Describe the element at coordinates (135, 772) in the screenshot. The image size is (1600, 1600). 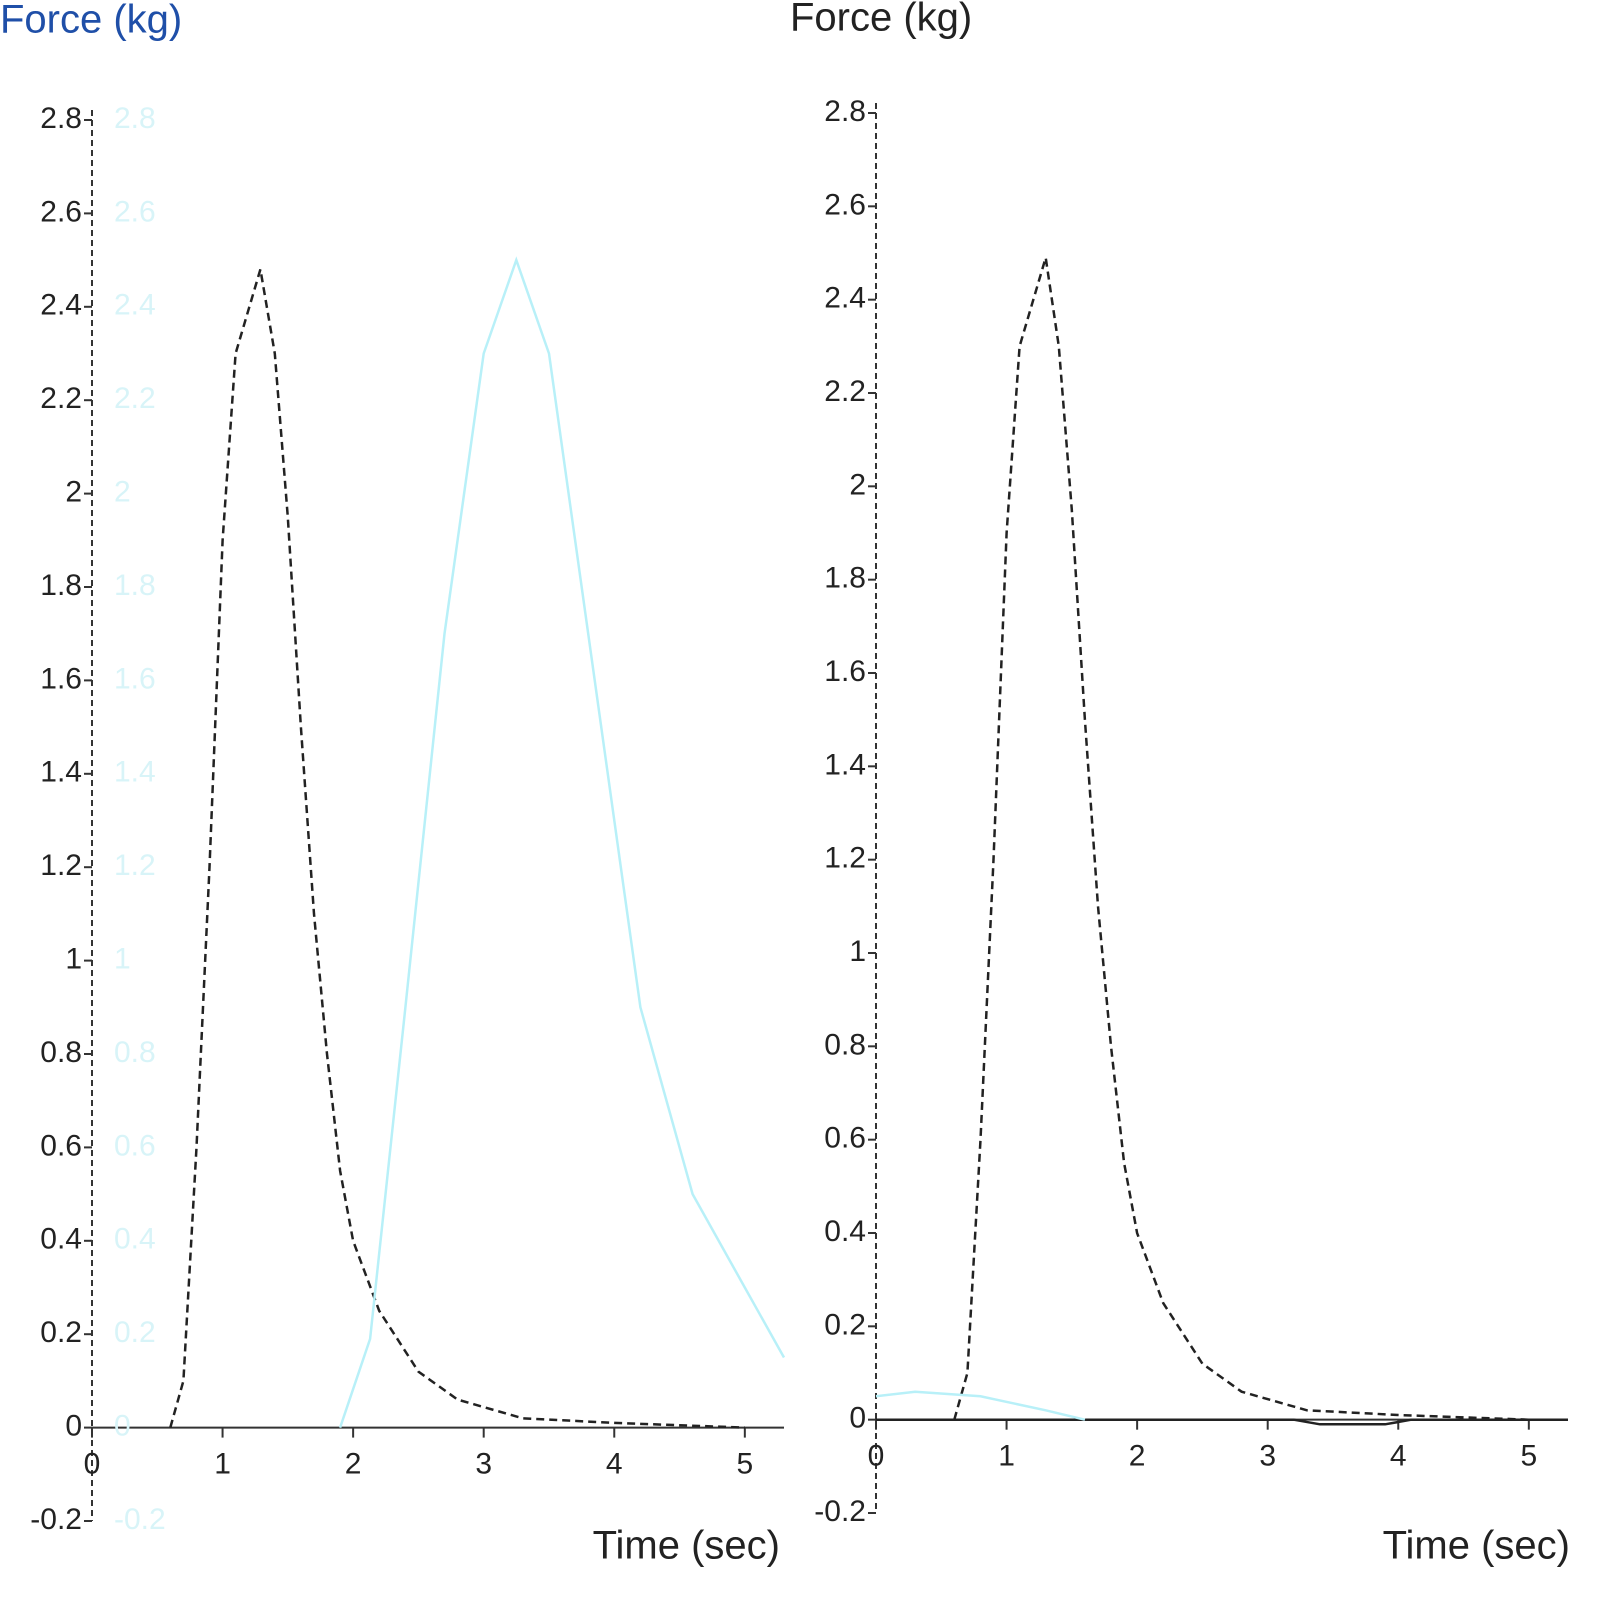
I see `y2-tick-label: 1.4` at that location.